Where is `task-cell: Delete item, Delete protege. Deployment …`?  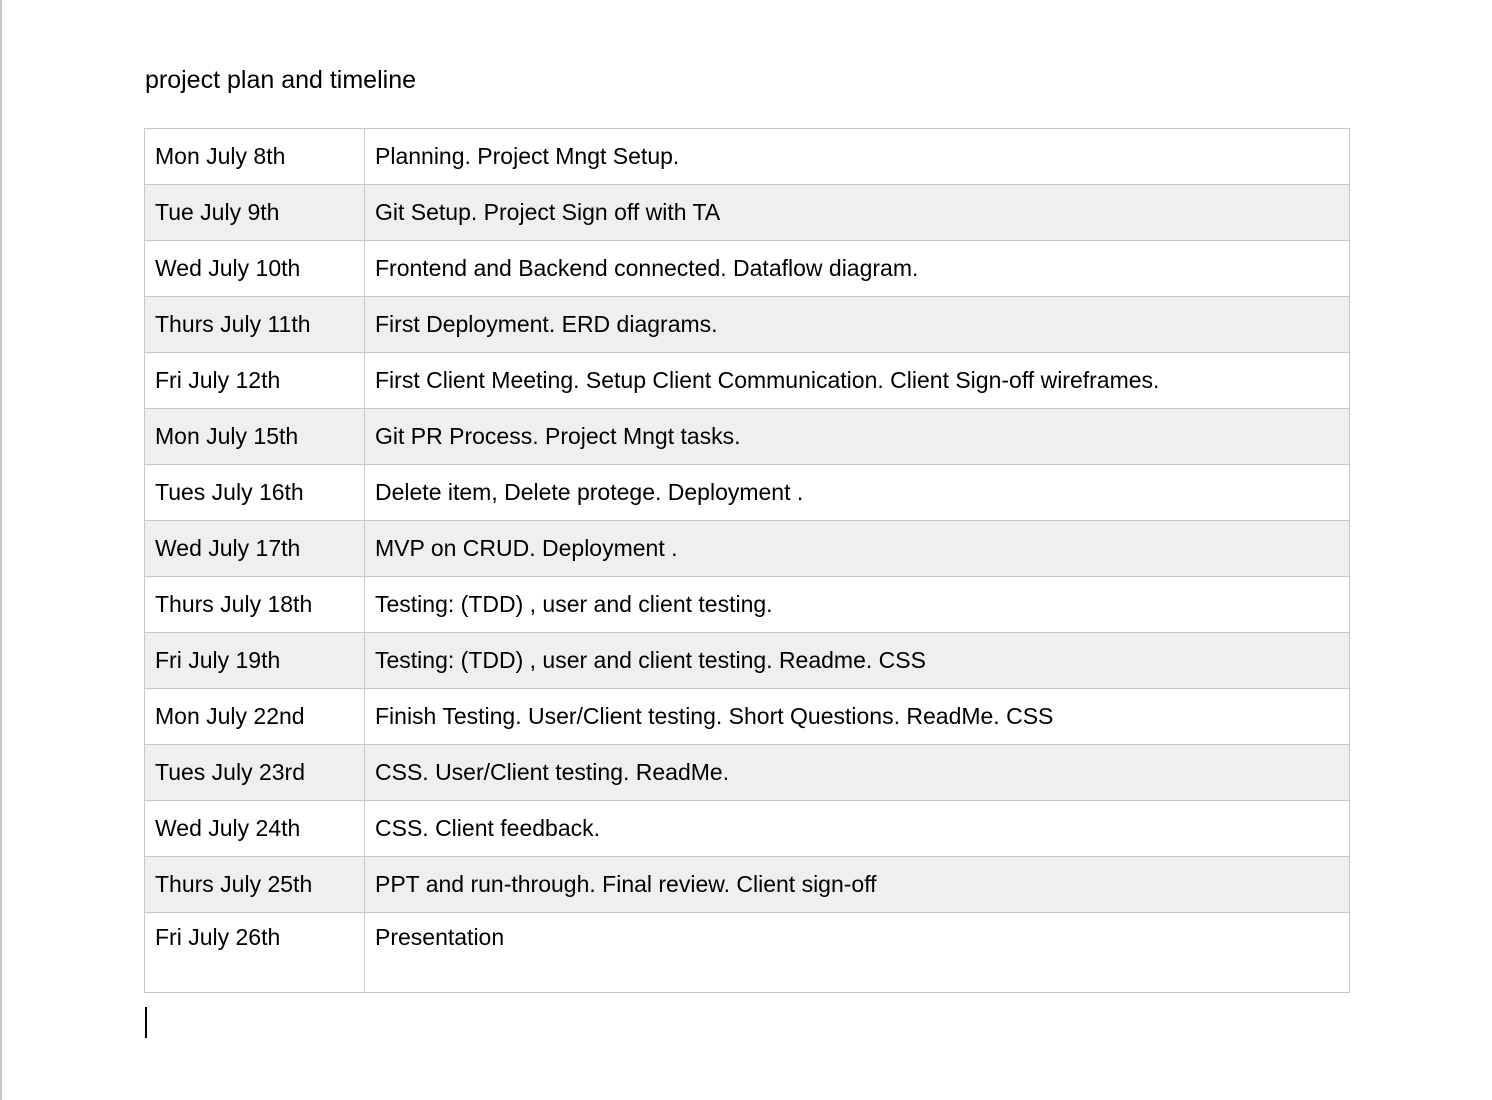 task-cell: Delete item, Delete protege. Deployment … is located at coordinates (857, 492).